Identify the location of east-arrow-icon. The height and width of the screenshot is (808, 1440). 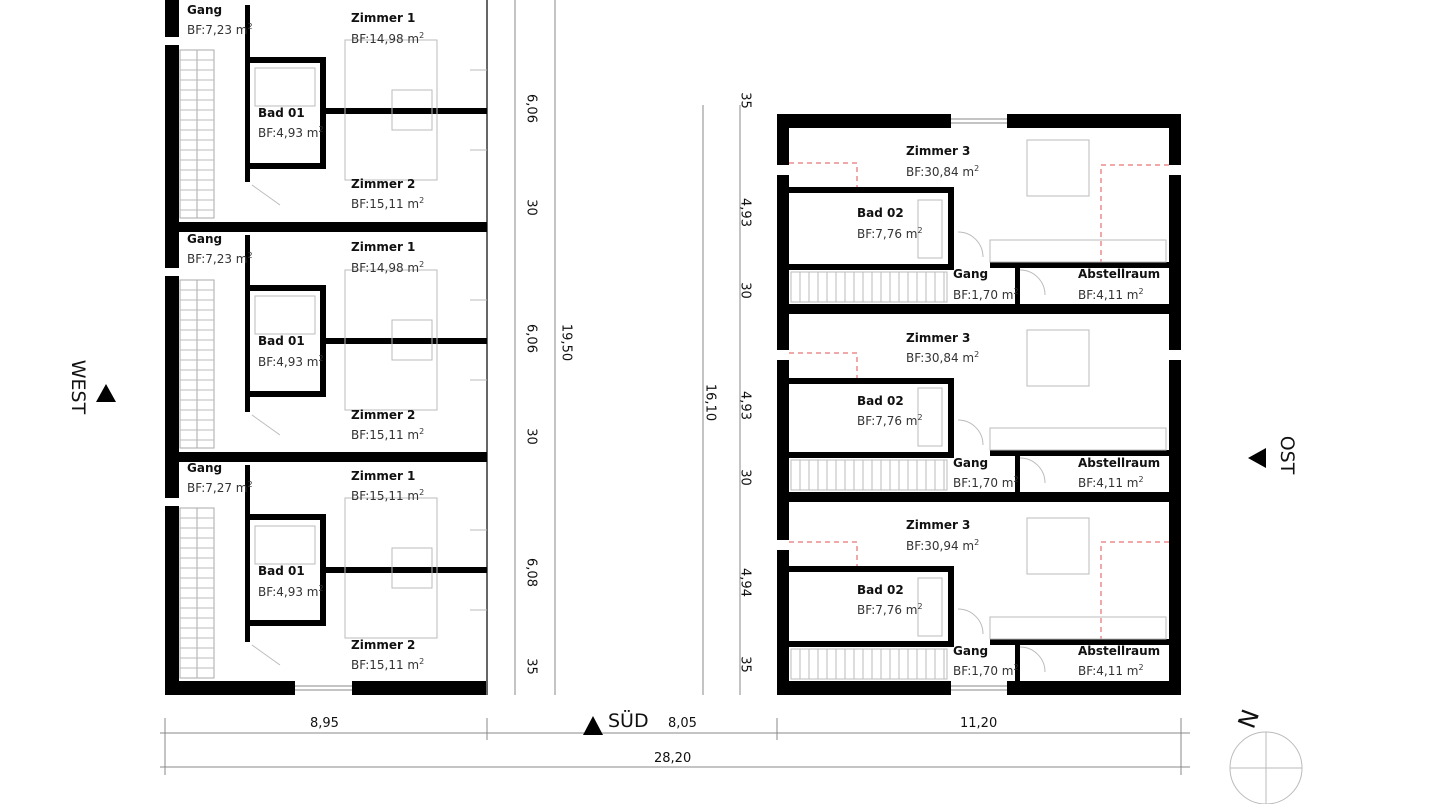
(1257, 458).